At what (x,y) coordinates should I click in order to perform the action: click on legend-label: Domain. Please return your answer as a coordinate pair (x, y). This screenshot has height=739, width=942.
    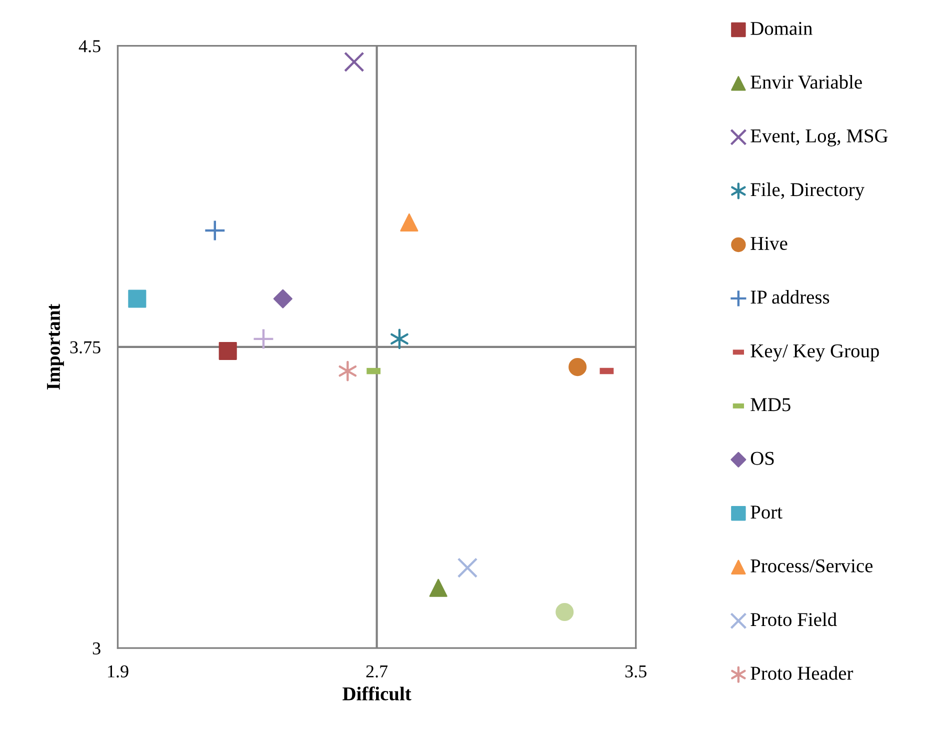
    Looking at the image, I should click on (781, 28).